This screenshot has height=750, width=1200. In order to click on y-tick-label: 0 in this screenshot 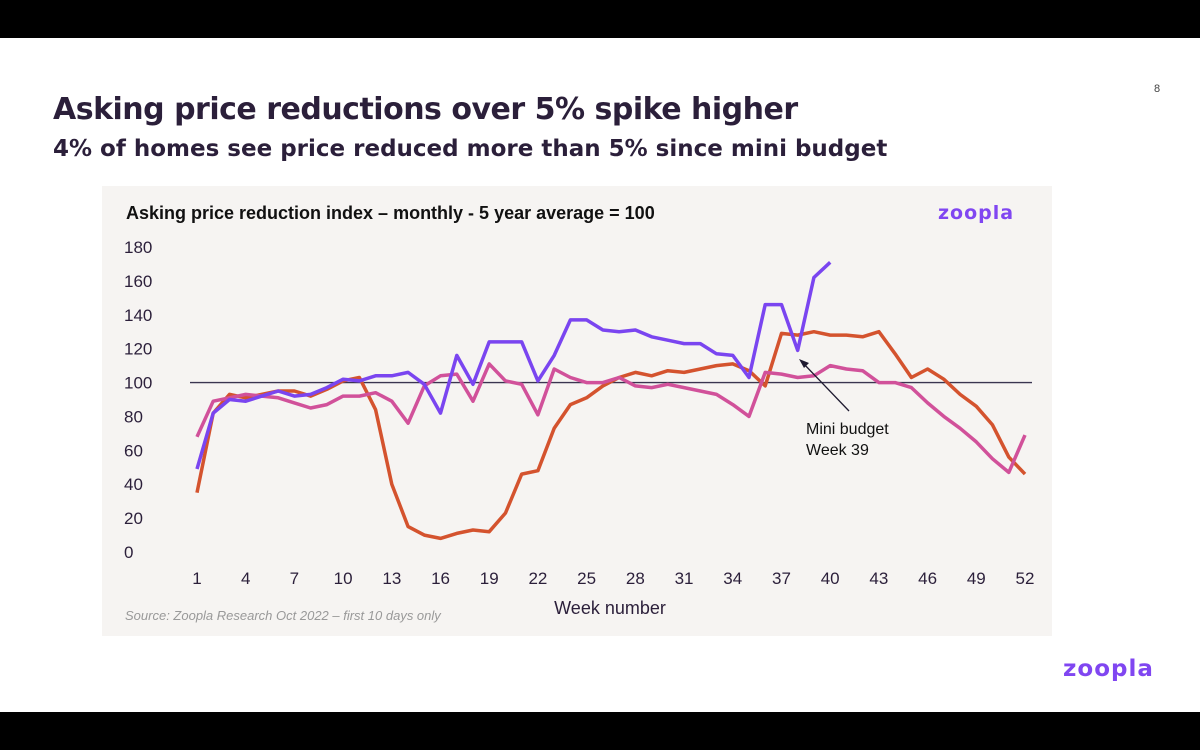, I will do `click(128, 552)`.